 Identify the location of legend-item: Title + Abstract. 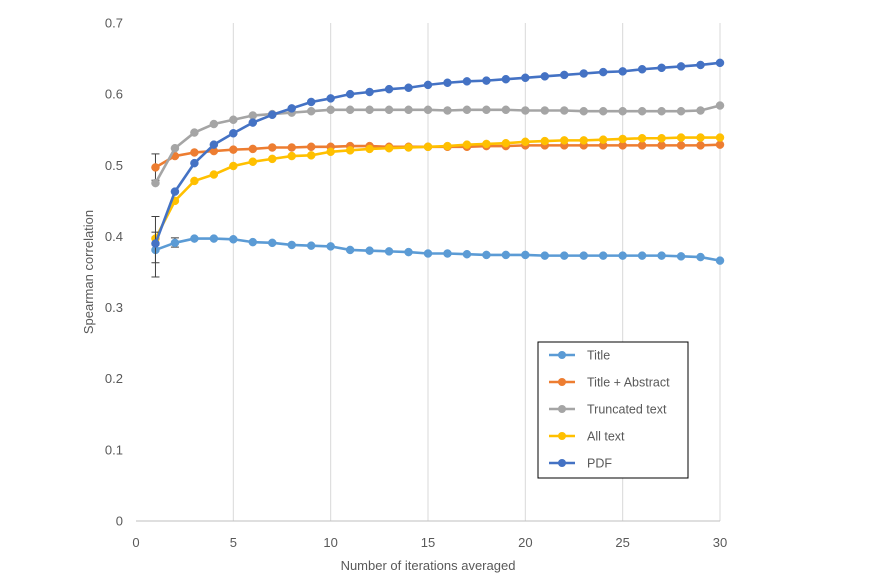
(609, 383).